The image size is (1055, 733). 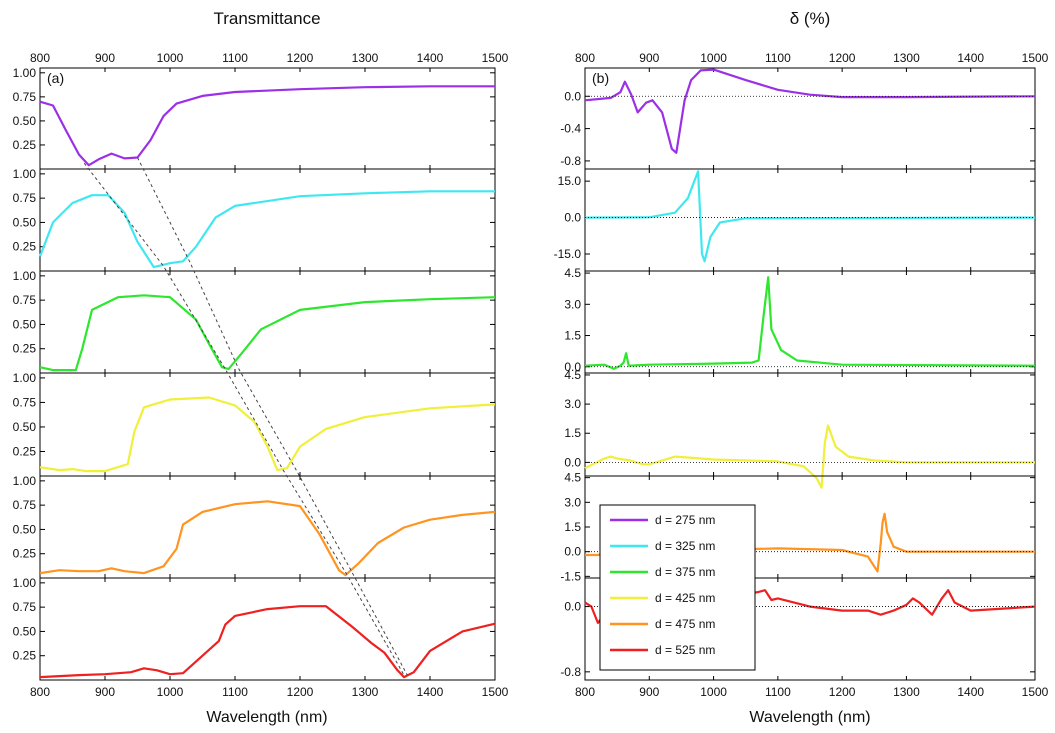 I want to click on delta-panel-1-ytick-label: -0.4, so click(x=570, y=129).